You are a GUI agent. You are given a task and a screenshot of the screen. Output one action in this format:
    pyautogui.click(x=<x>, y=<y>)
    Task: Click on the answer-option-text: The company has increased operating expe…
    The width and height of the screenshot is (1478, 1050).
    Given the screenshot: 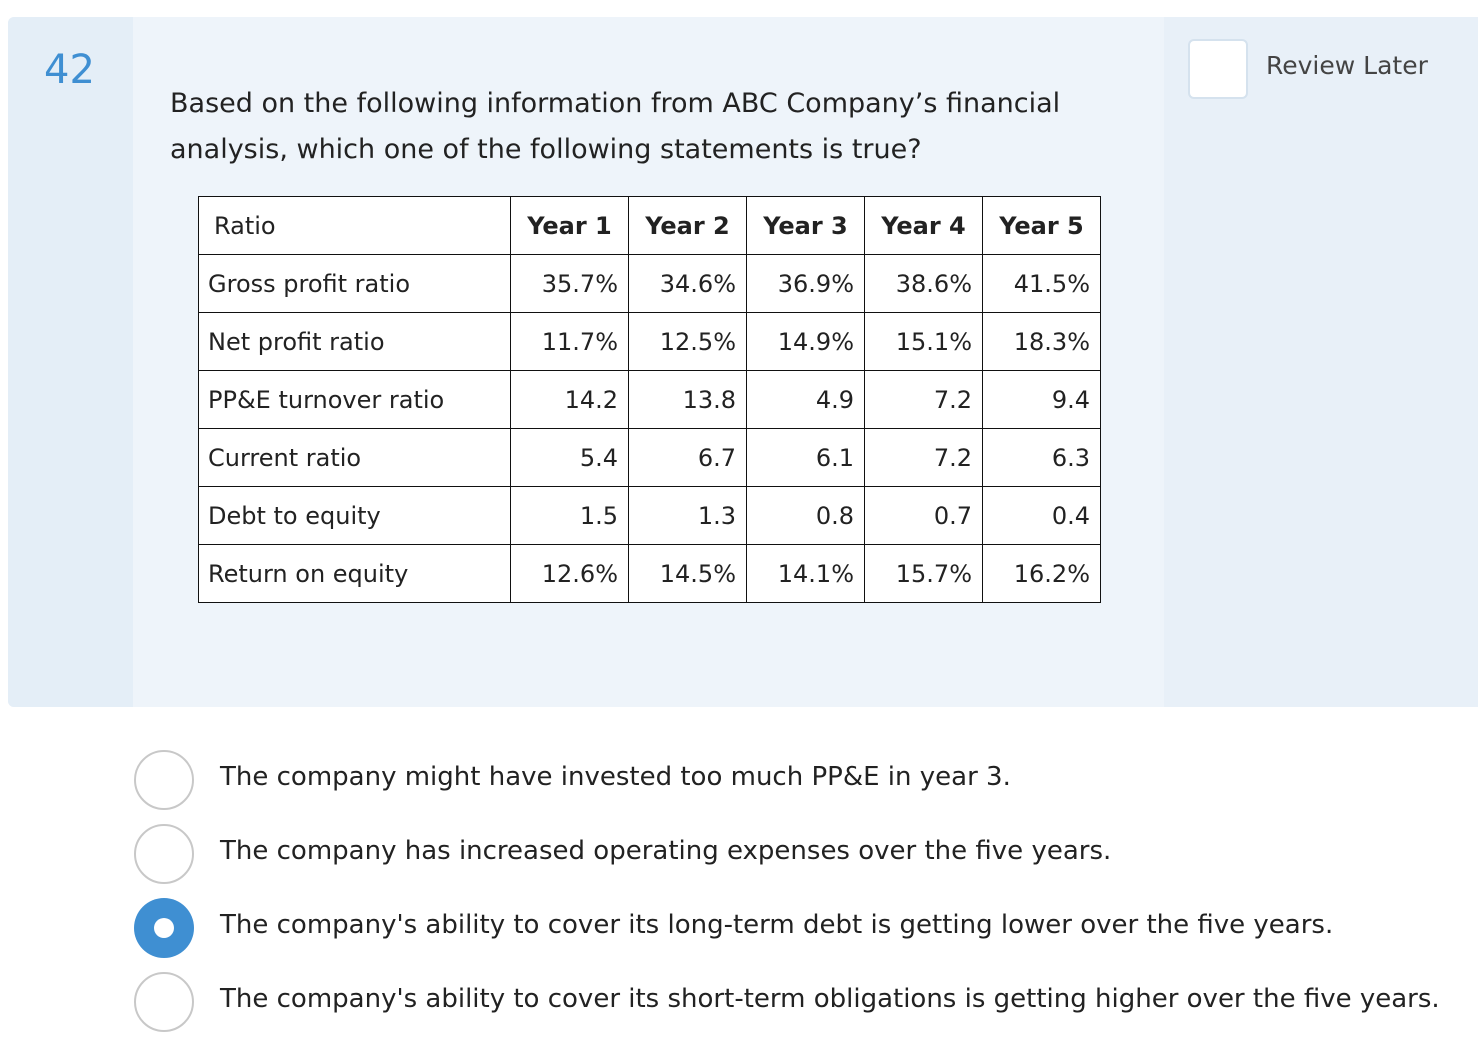 What is the action you would take?
    pyautogui.click(x=666, y=851)
    